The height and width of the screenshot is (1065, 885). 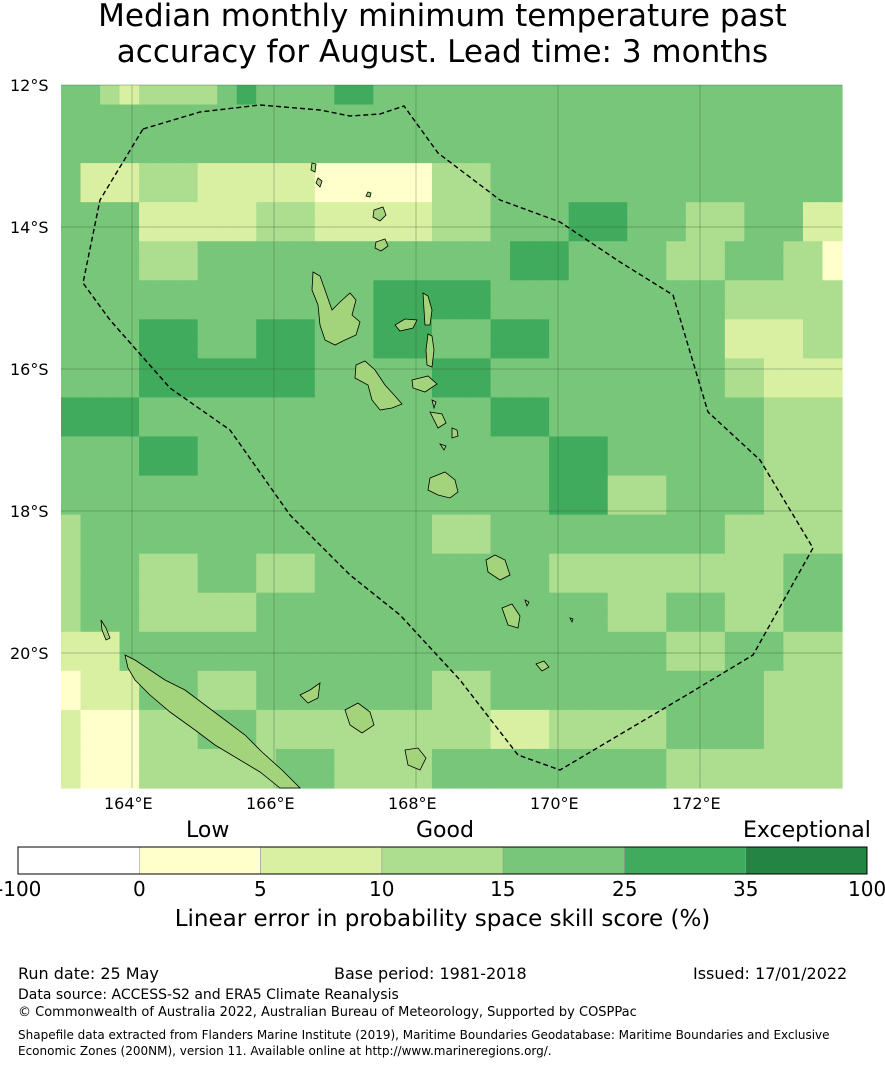 I want to click on lon-label-166e: 166°E, so click(x=270, y=803).